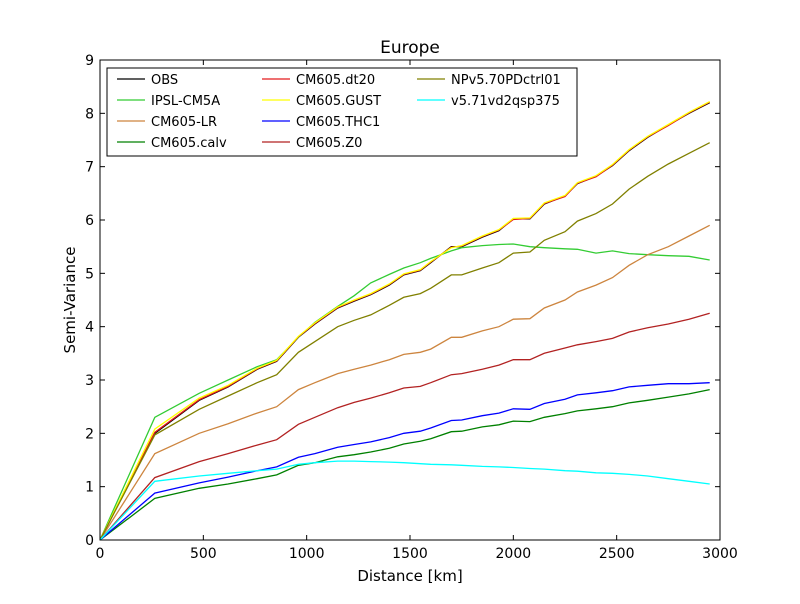 This screenshot has height=604, width=800. Describe the element at coordinates (329, 143) in the screenshot. I see `legend-label: CM605.Z0` at that location.